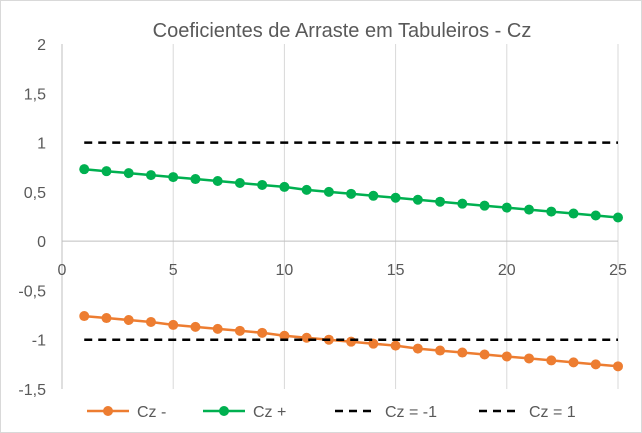 Image resolution: width=642 pixels, height=433 pixels. Describe the element at coordinates (32, 291) in the screenshot. I see `y-tick-label: -0,5` at that location.